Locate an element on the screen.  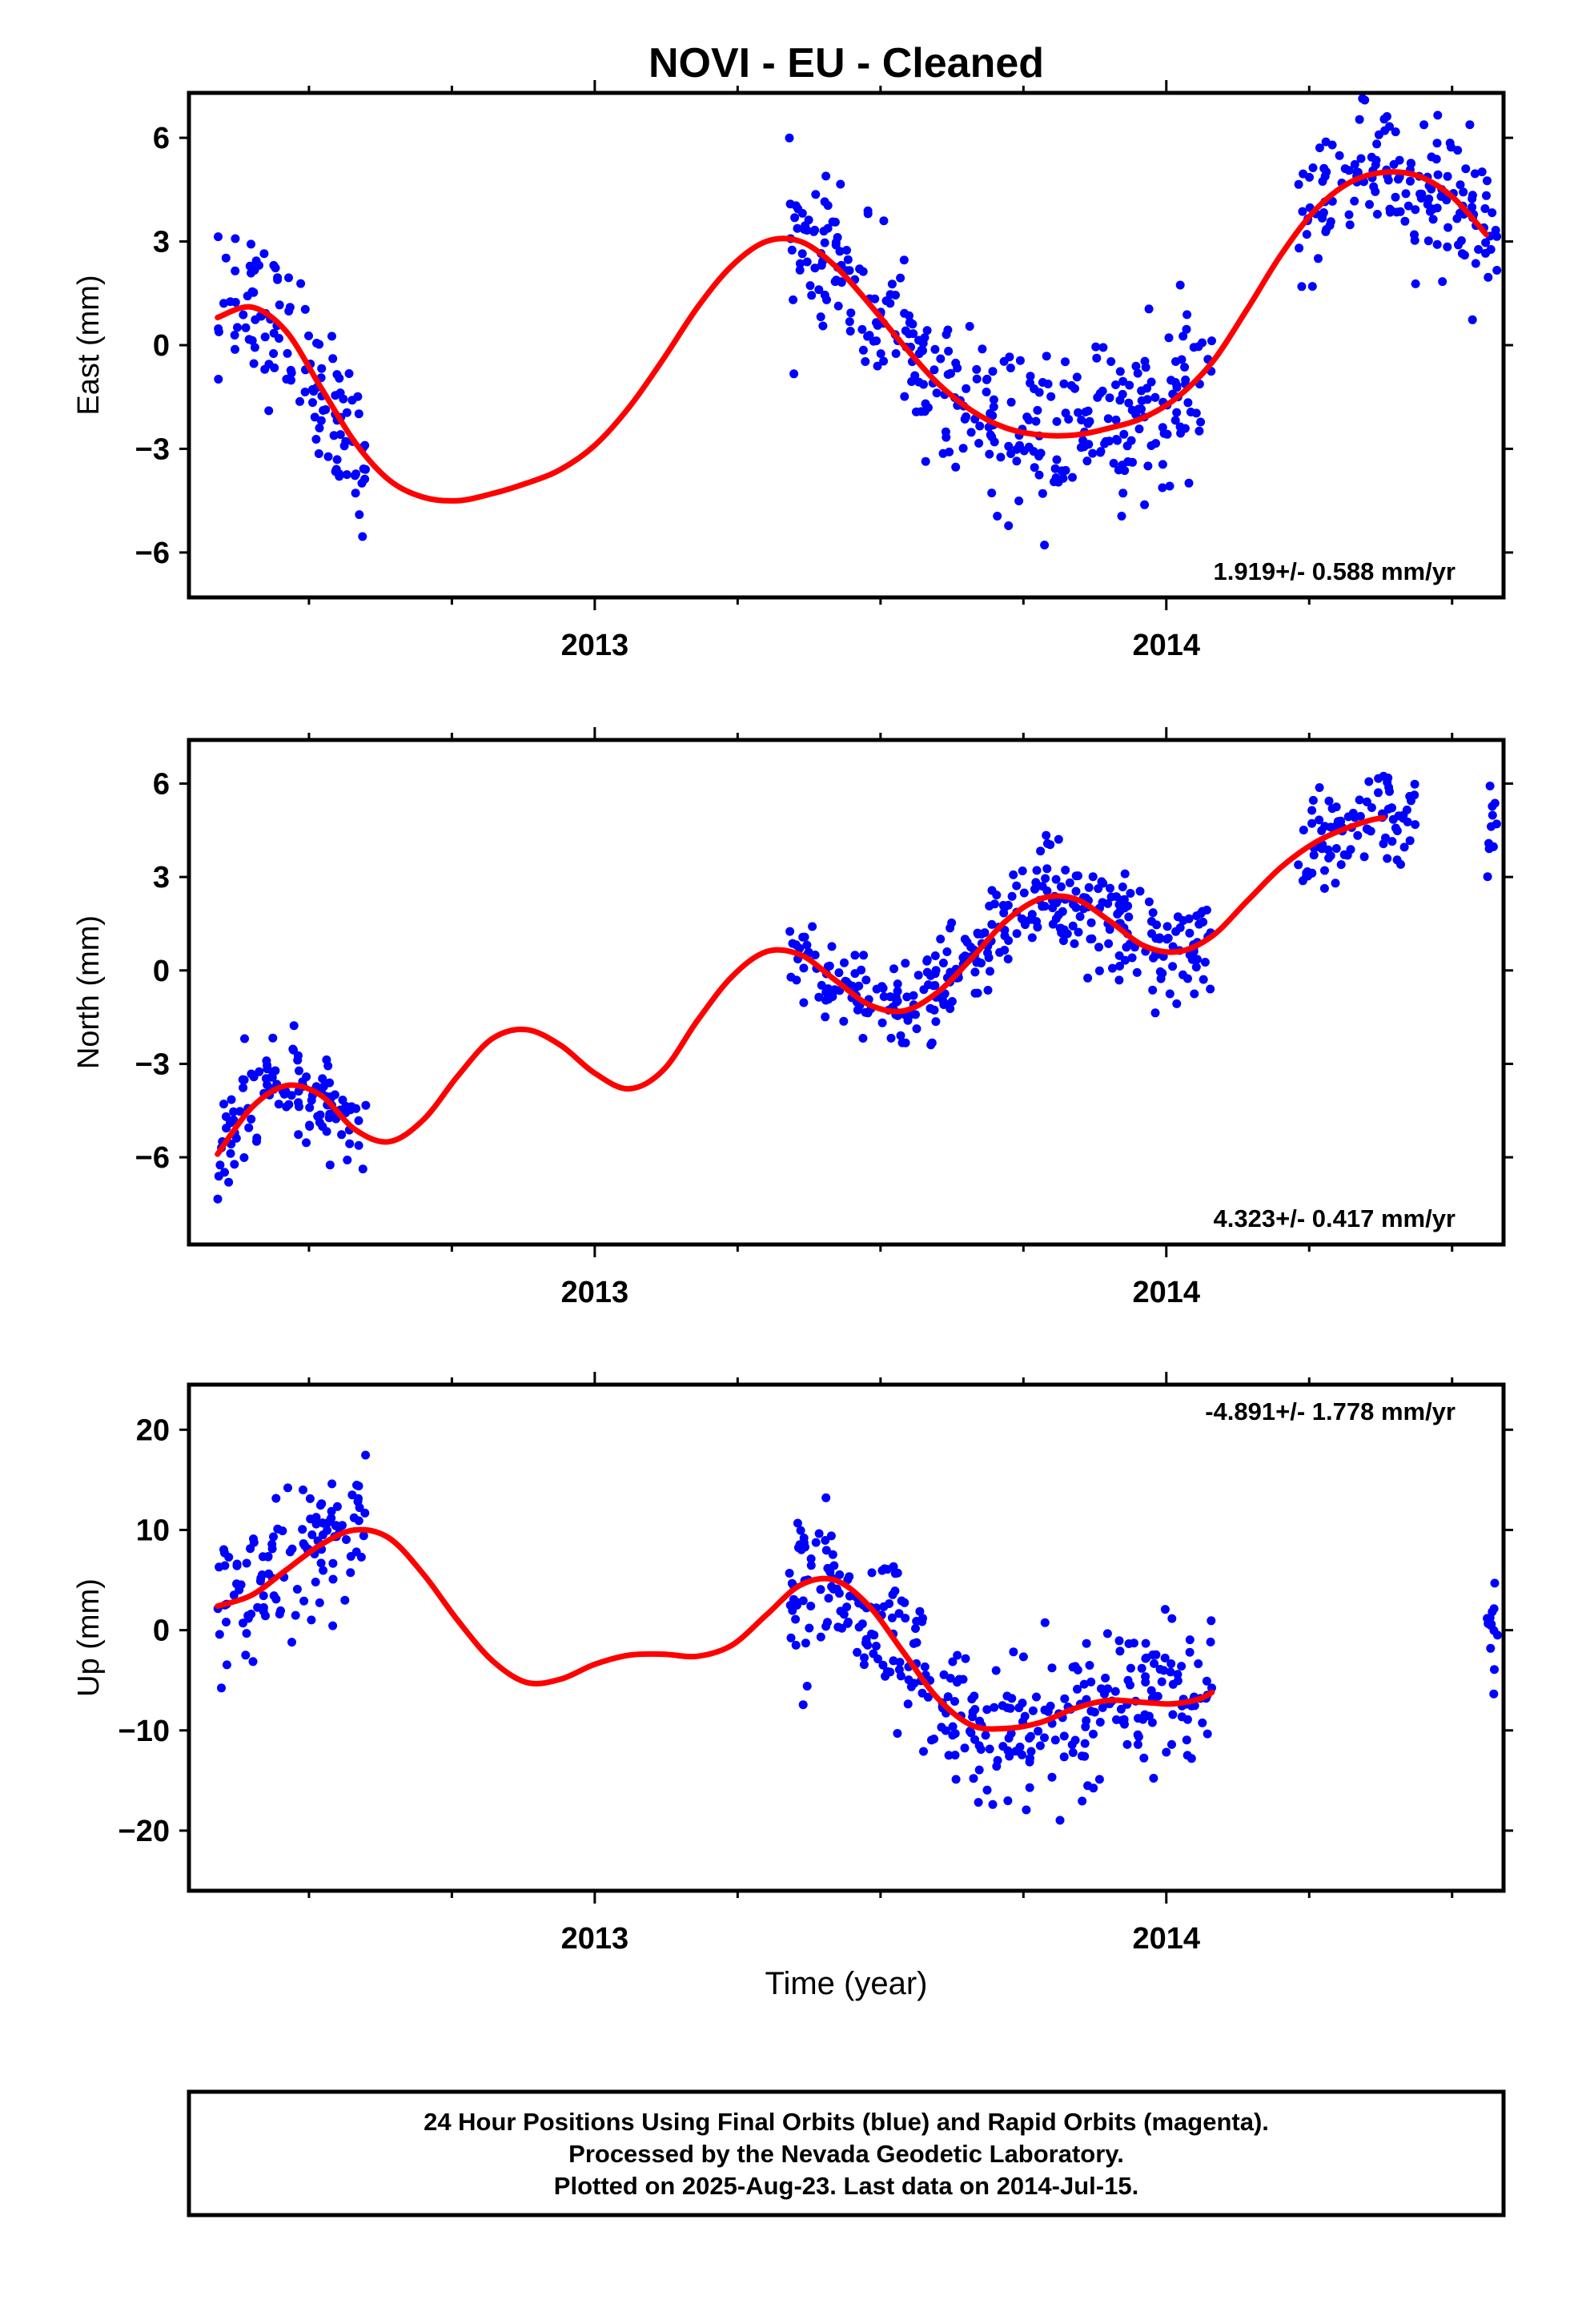
x-axis-label: Time (year) is located at coordinates (847, 1983).